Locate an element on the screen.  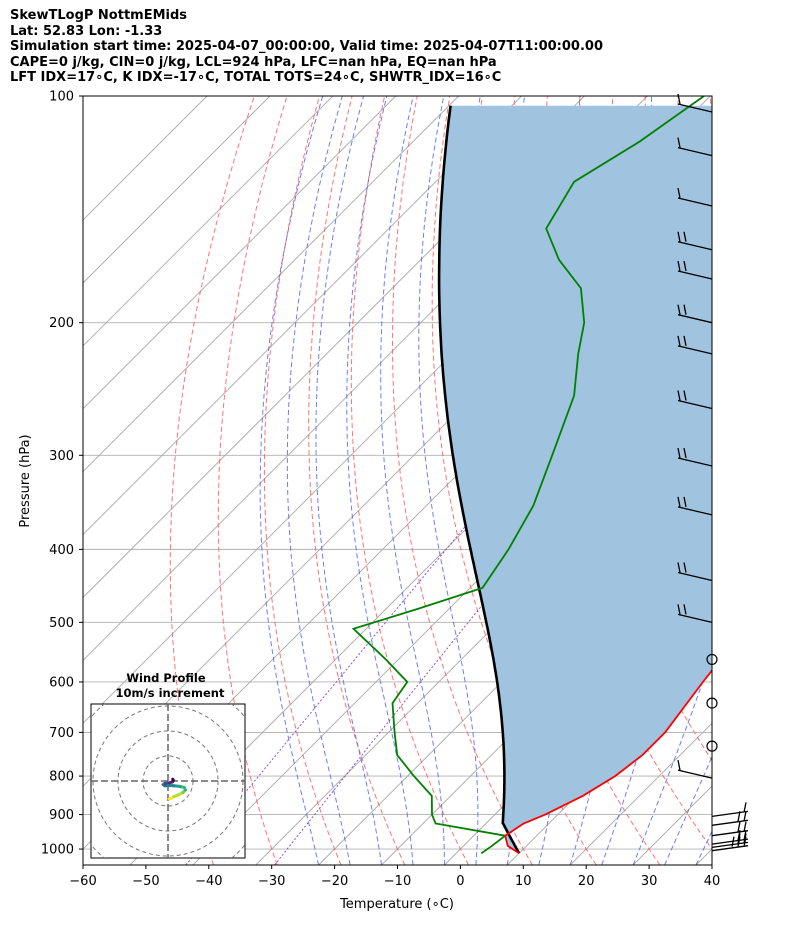
dry-adiabat-m20 is located at coordinates (302, 480).